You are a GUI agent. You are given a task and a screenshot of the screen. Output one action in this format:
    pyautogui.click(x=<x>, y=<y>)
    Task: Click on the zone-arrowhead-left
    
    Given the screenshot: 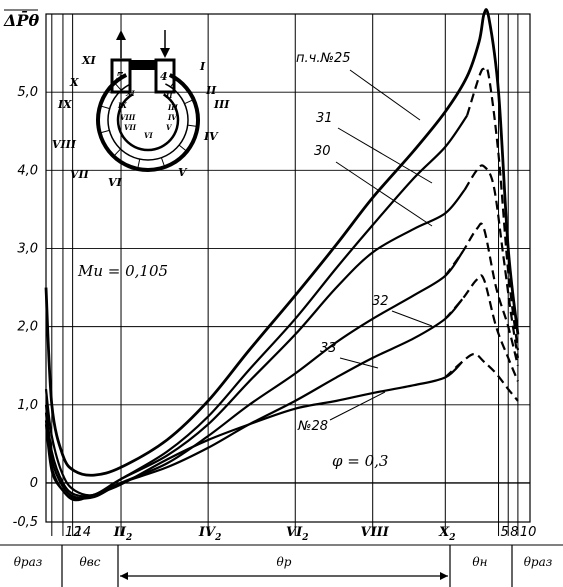 What is the action you would take?
    pyautogui.click(x=124, y=576)
    